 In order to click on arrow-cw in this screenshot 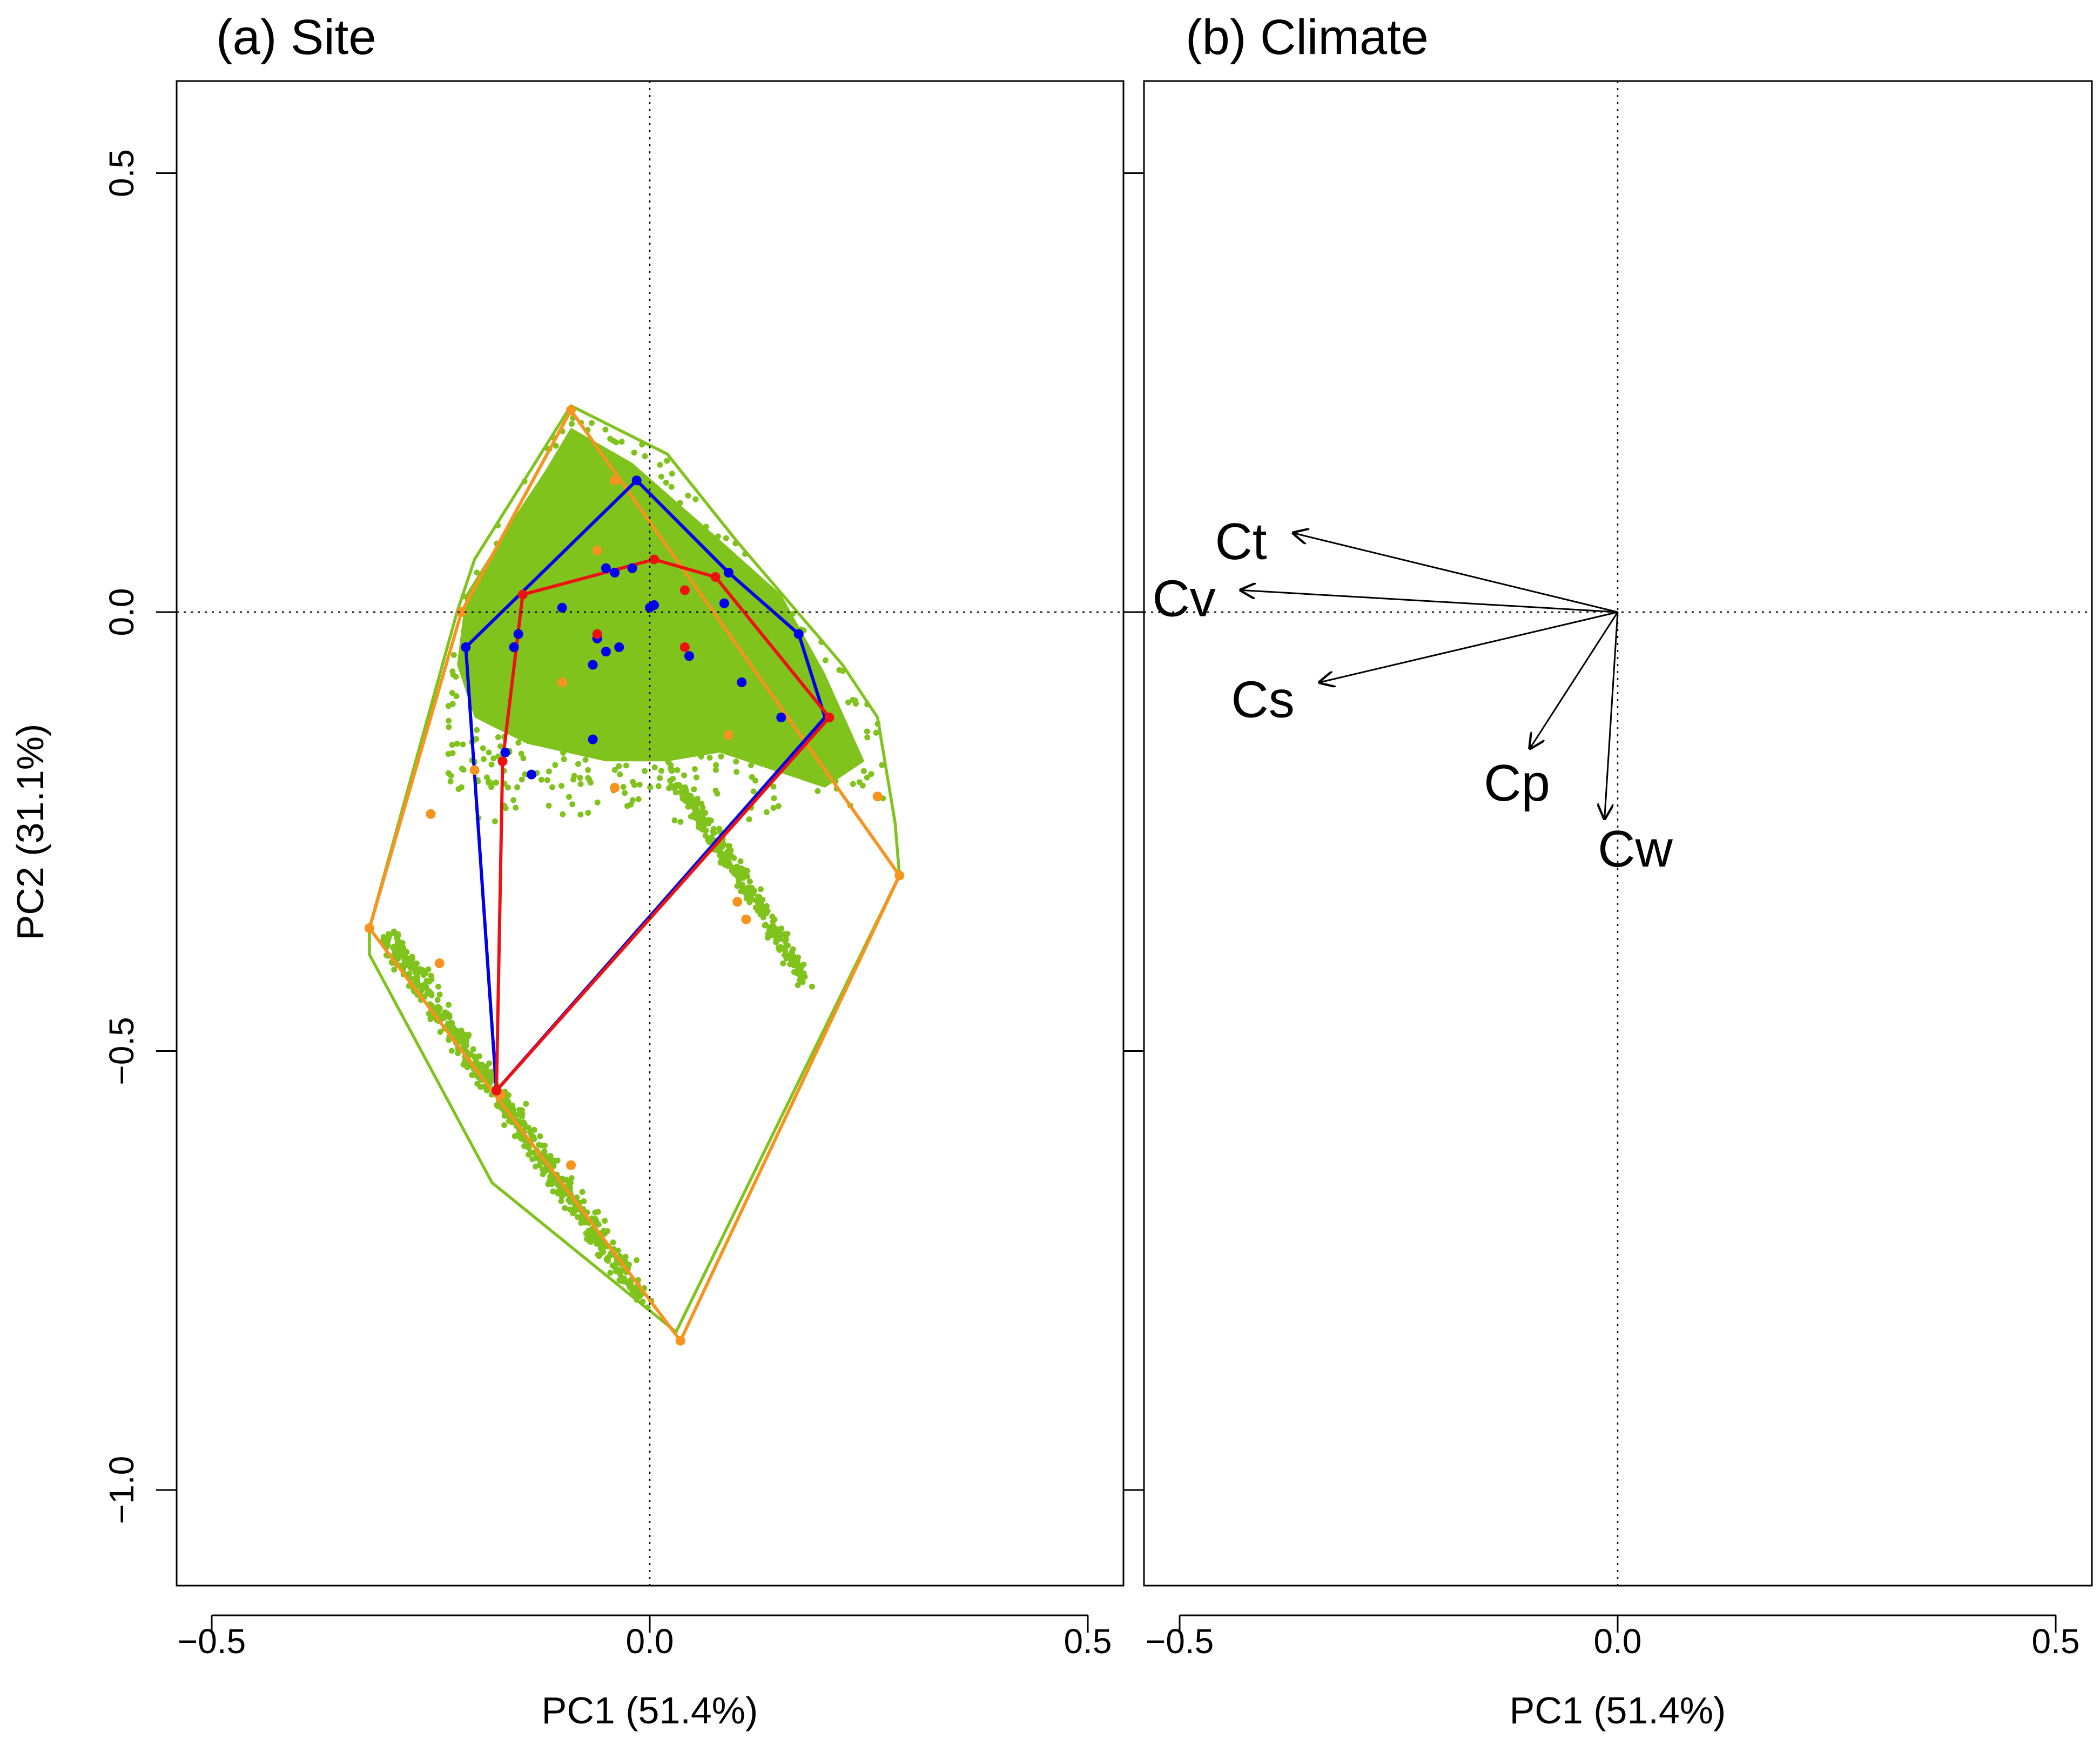, I will do `click(1612, 715)`.